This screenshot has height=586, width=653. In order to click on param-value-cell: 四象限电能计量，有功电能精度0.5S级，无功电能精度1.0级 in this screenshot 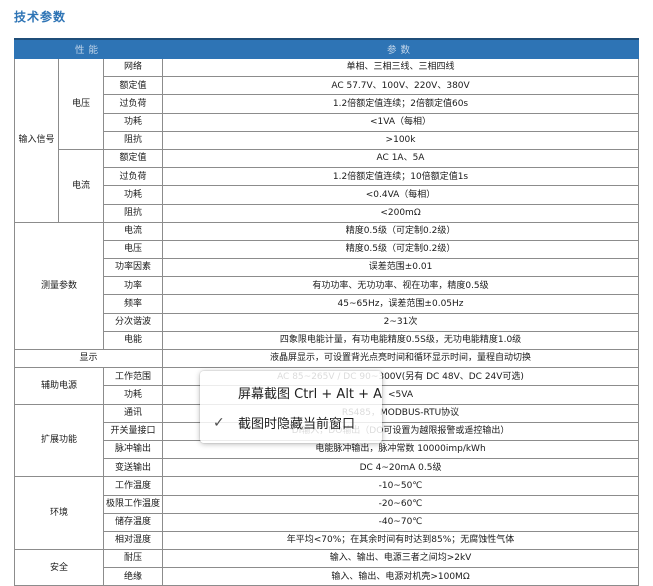, I will do `click(400, 340)`.